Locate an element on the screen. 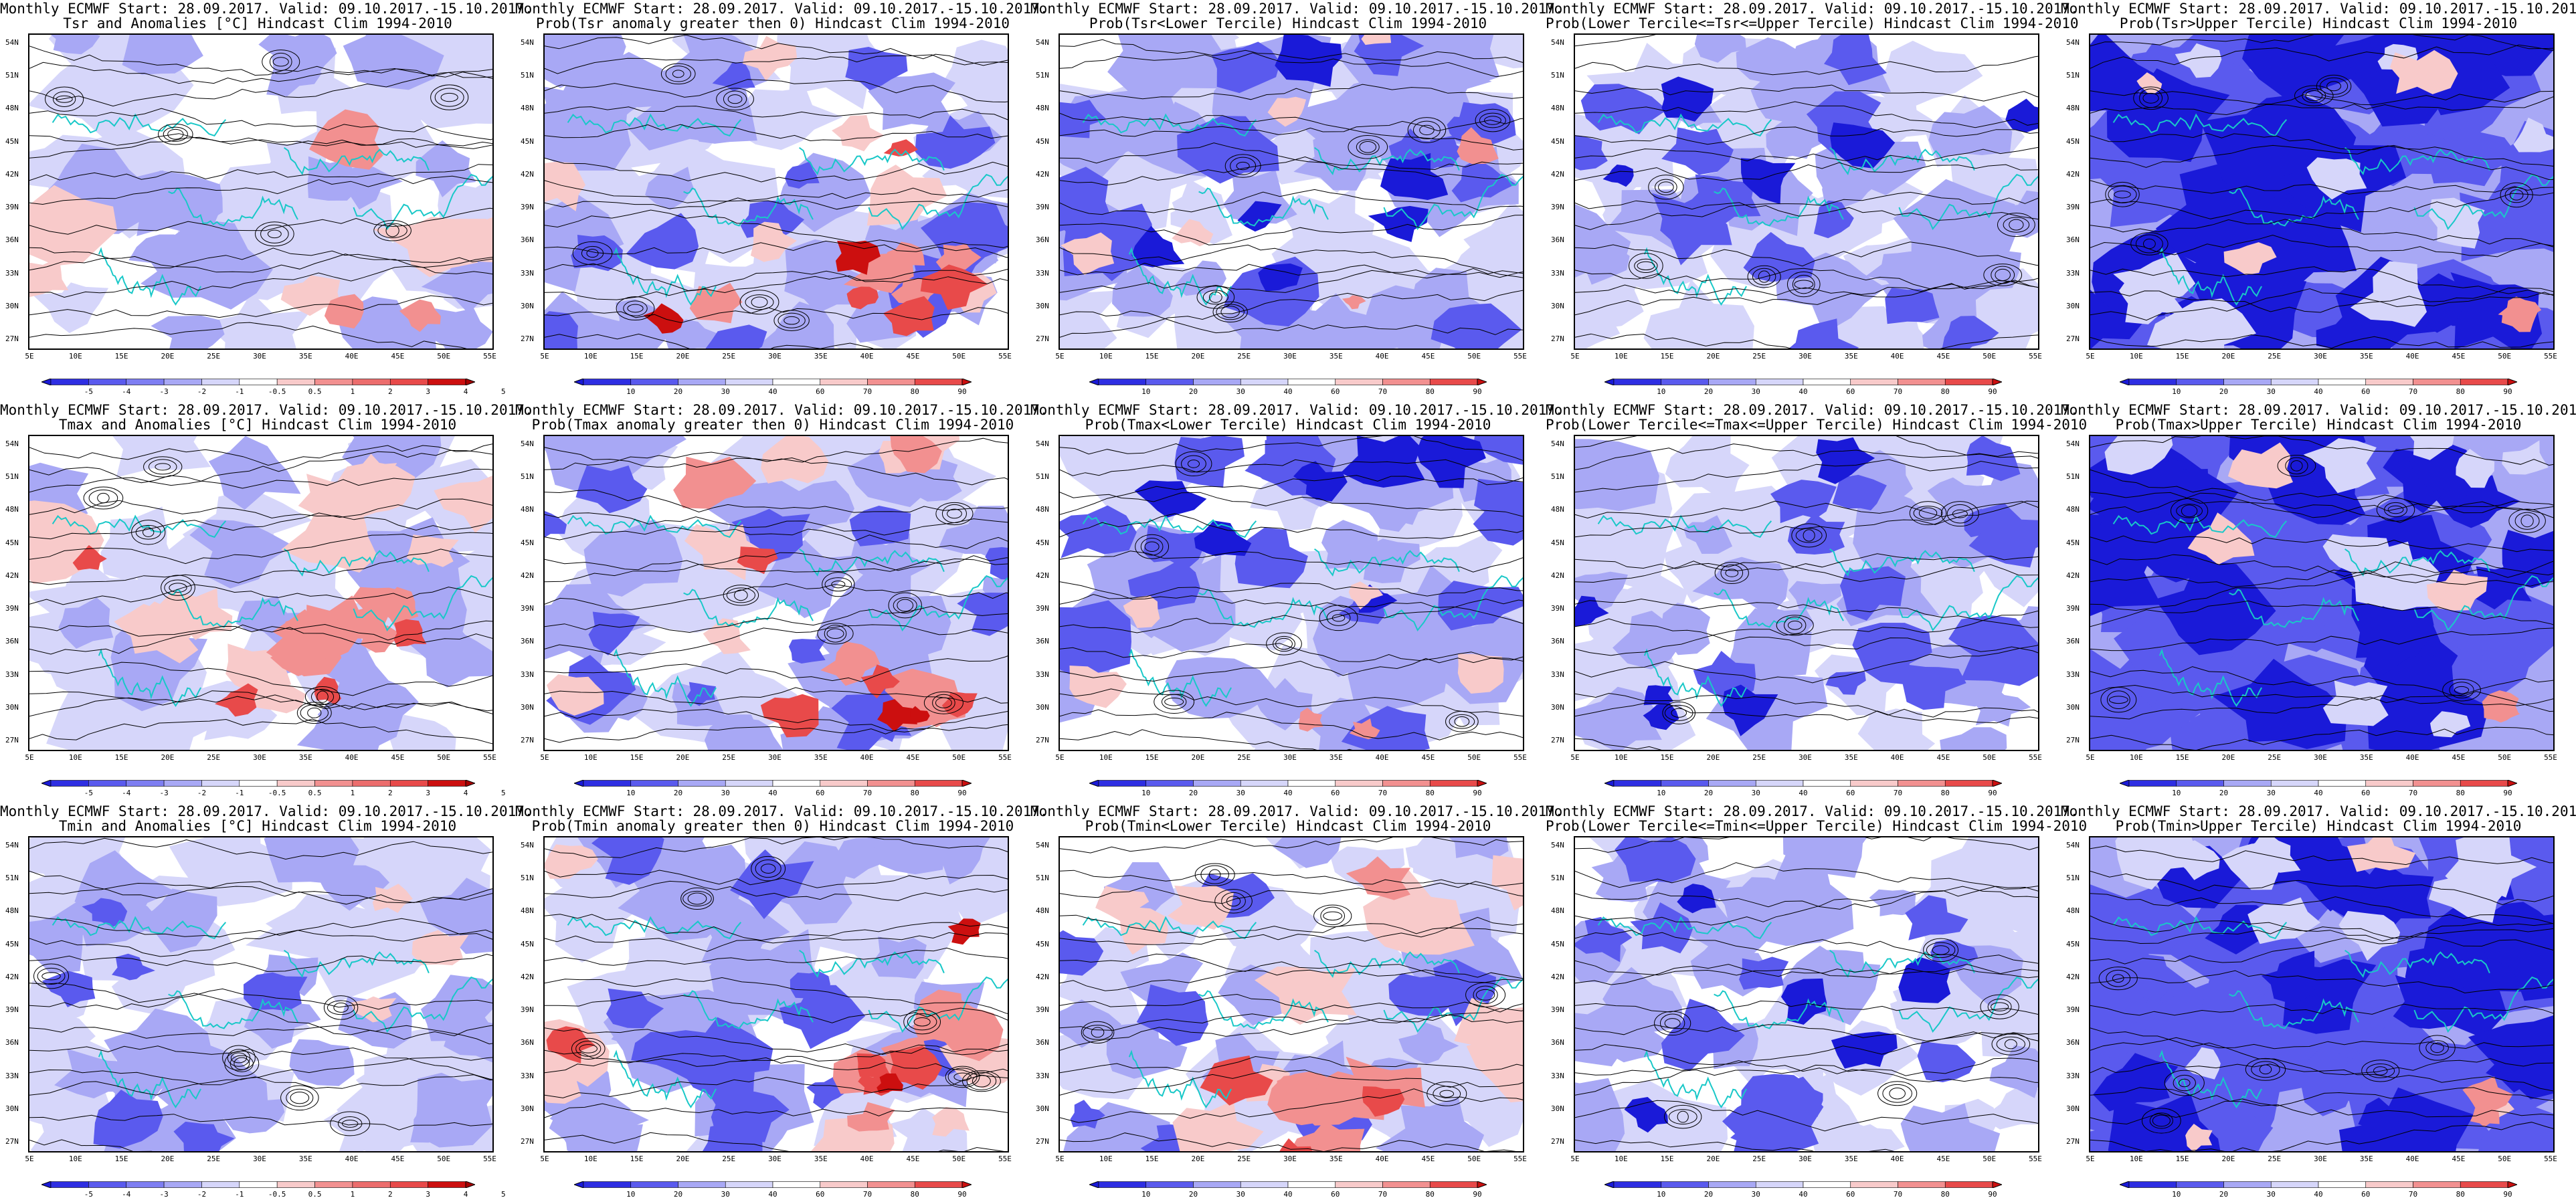  longitude-tick-label: 50E is located at coordinates (2505, 1159).